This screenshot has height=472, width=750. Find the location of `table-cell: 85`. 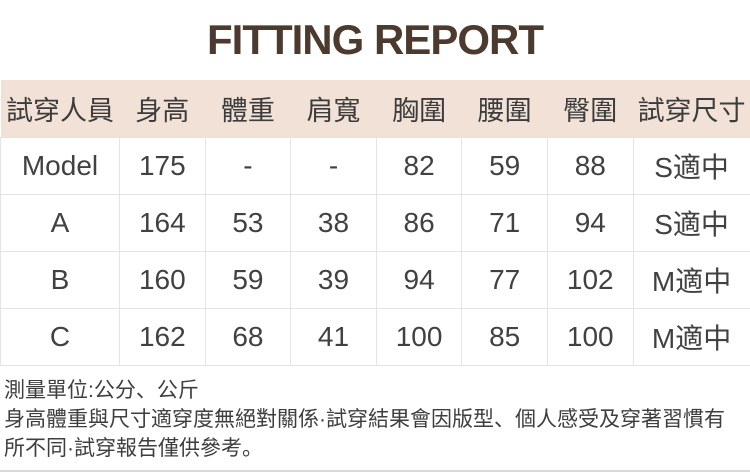

table-cell: 85 is located at coordinates (504, 336).